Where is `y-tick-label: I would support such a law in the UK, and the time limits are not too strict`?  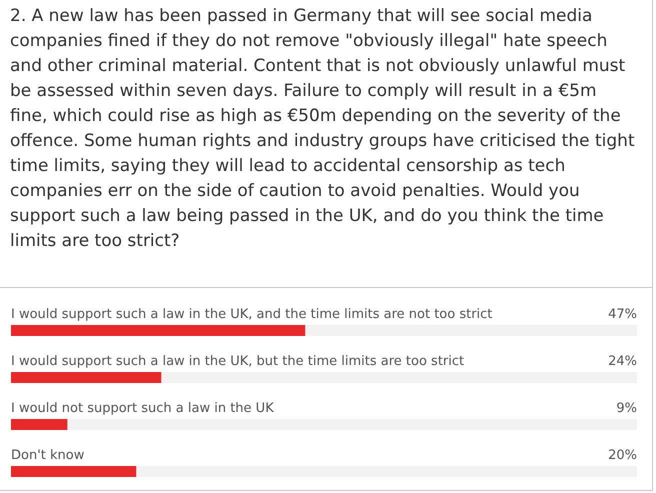 y-tick-label: I would support such a law in the UK, and the time limits are not too strict is located at coordinates (251, 314).